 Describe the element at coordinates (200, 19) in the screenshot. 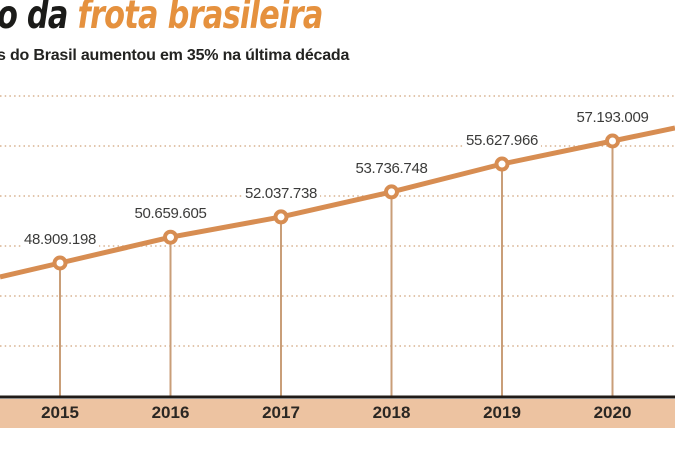

I see `title-highlight: frota brasileira` at that location.